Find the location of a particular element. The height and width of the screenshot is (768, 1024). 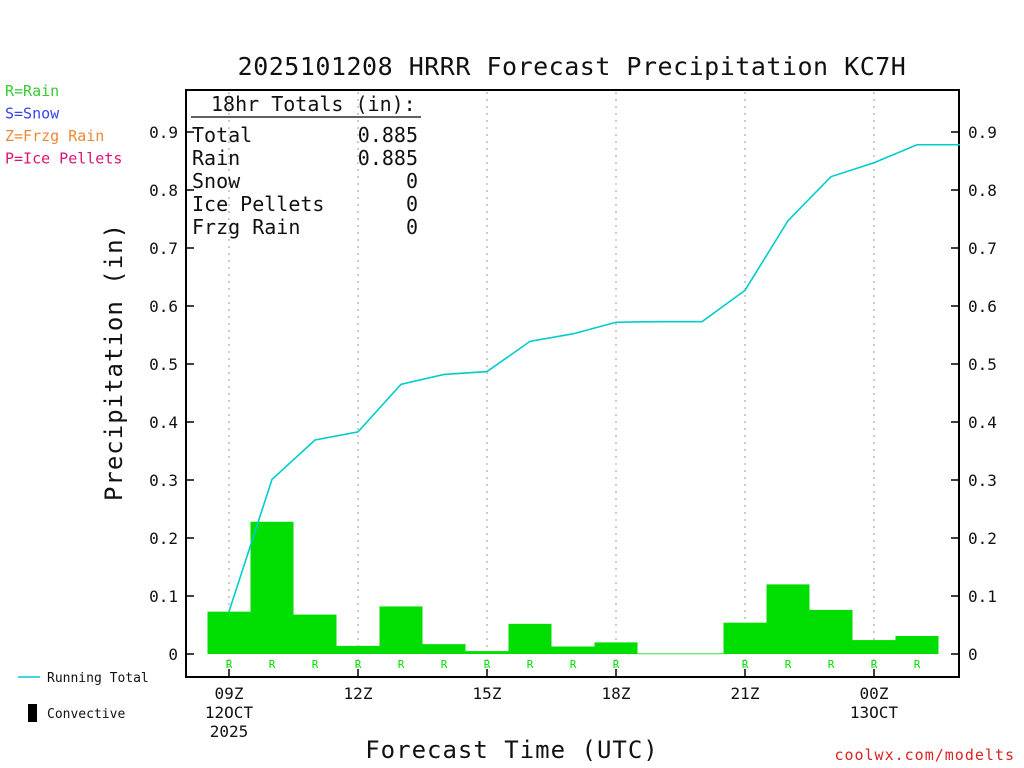

rain-flag-7: R is located at coordinates (530, 664).